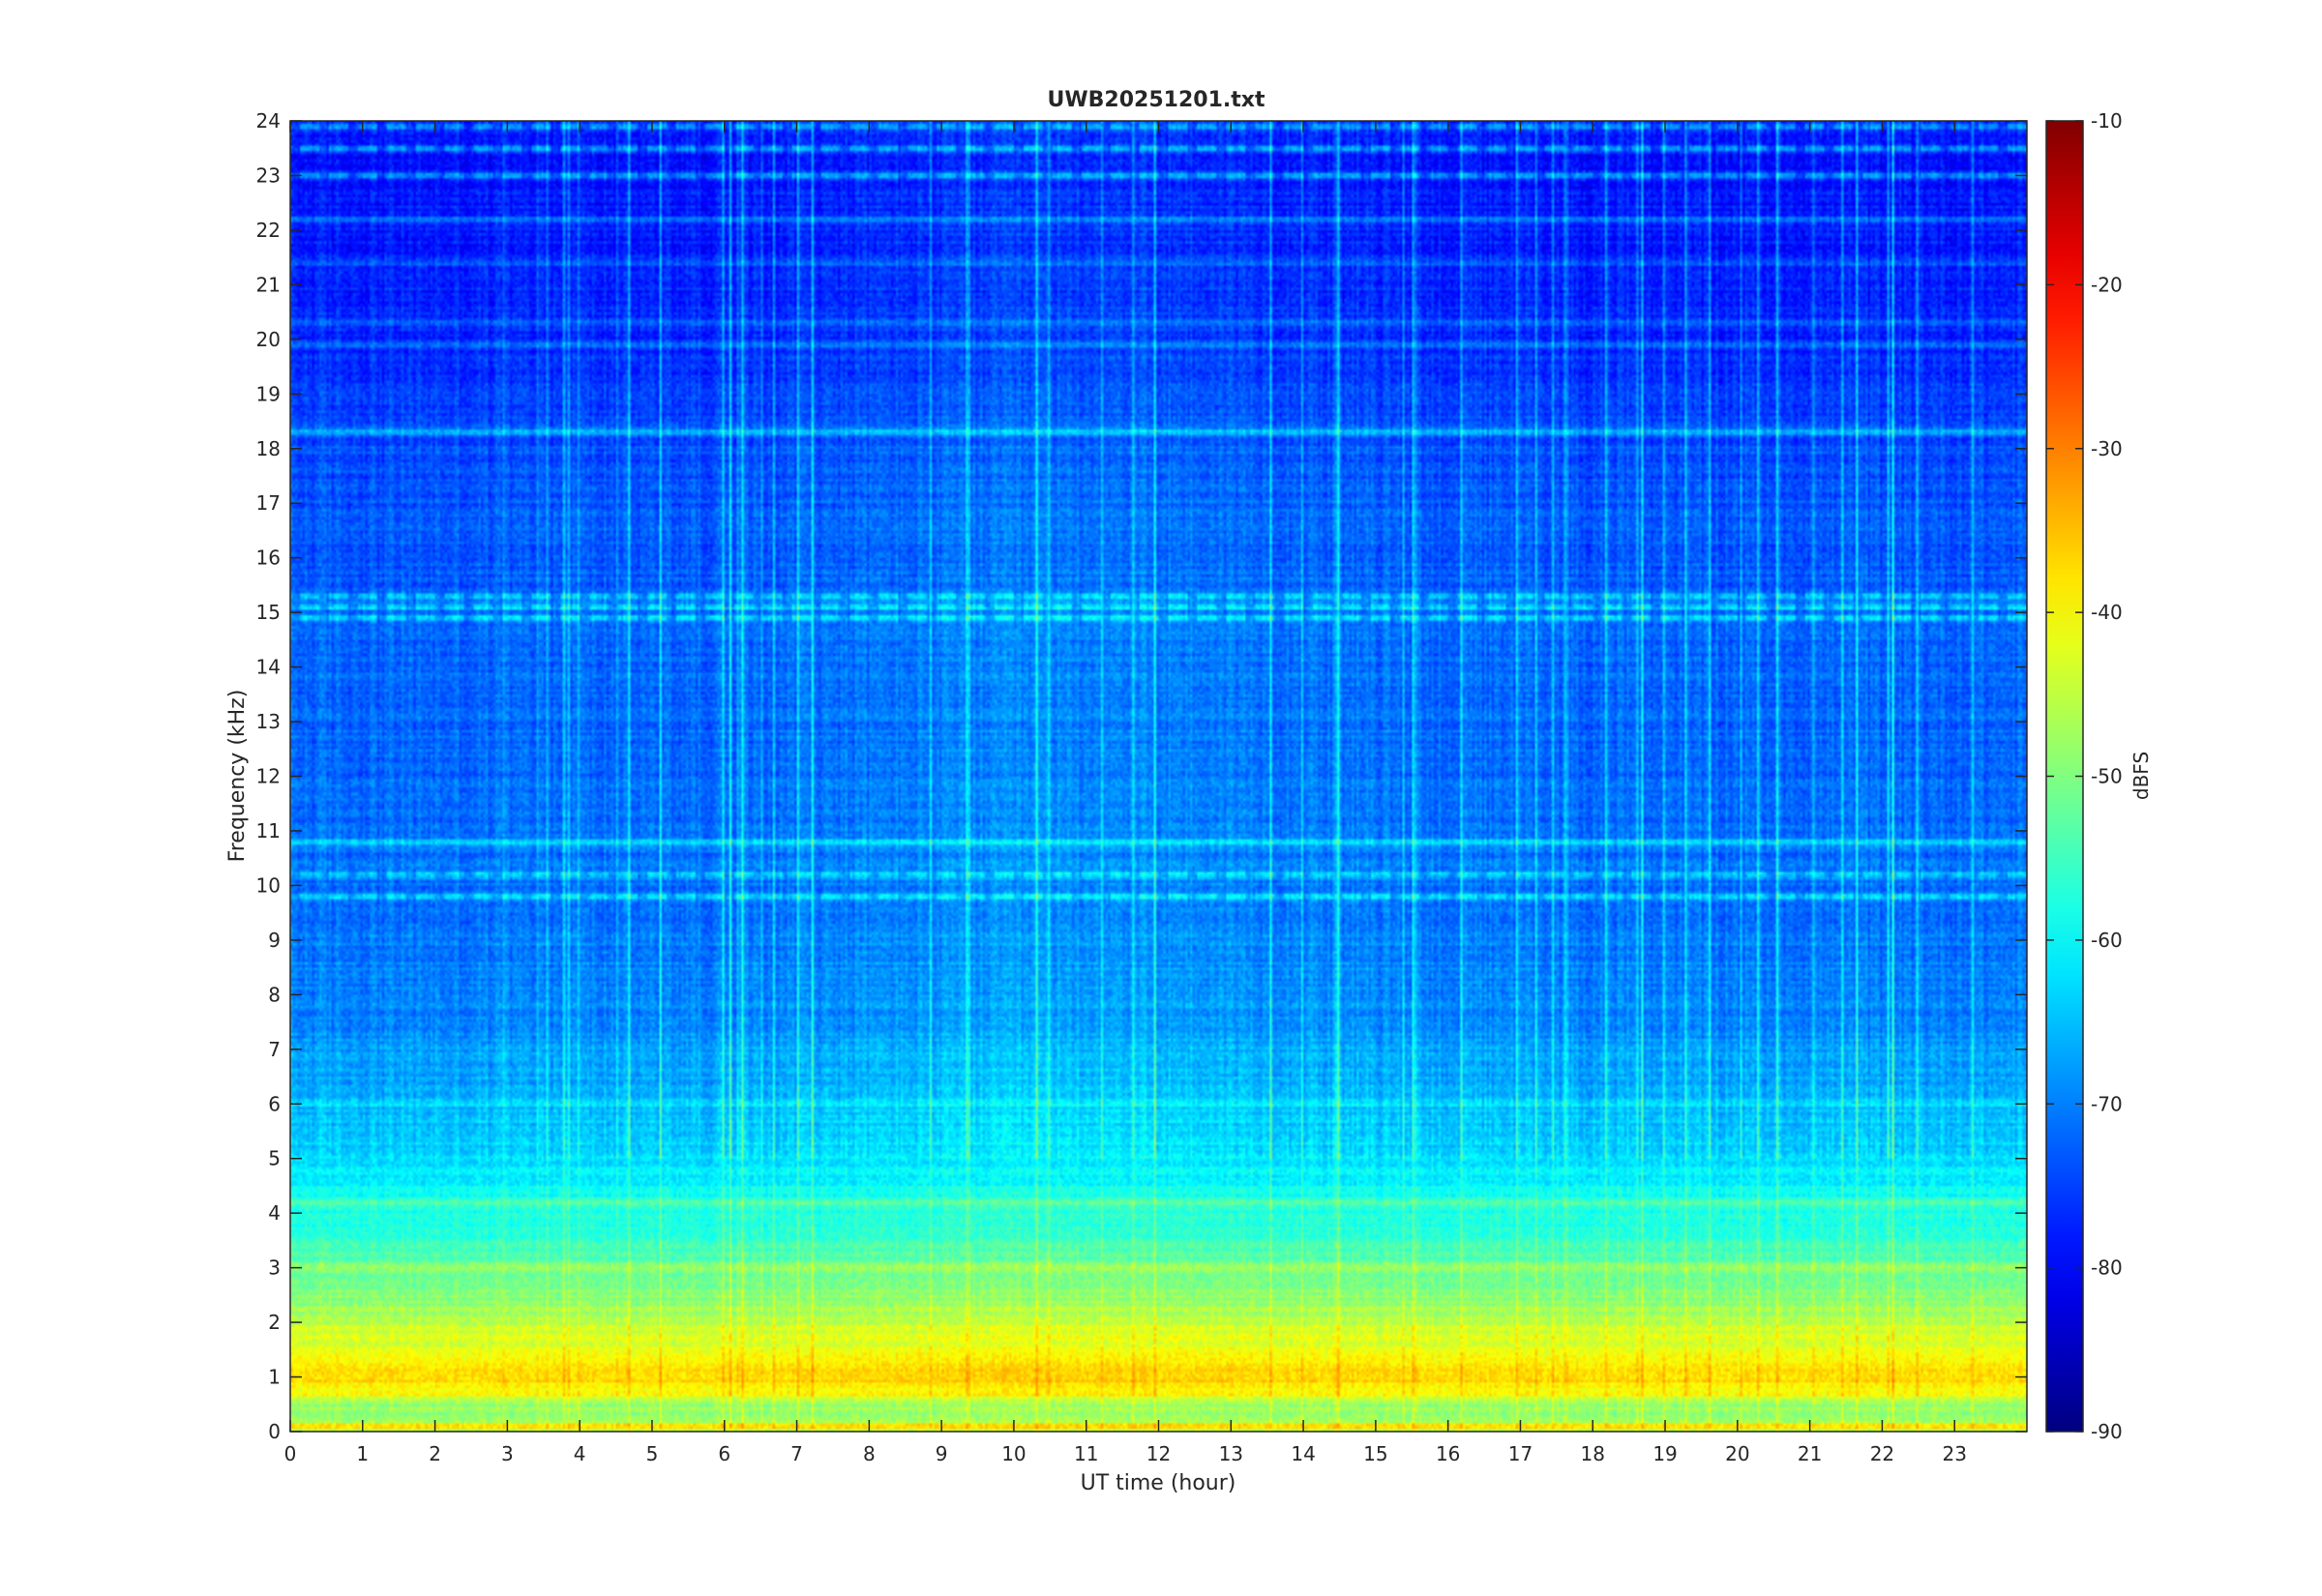 The width and height of the screenshot is (2322, 1596). What do you see at coordinates (1882, 1453) in the screenshot?
I see `x-tick-label: 22` at bounding box center [1882, 1453].